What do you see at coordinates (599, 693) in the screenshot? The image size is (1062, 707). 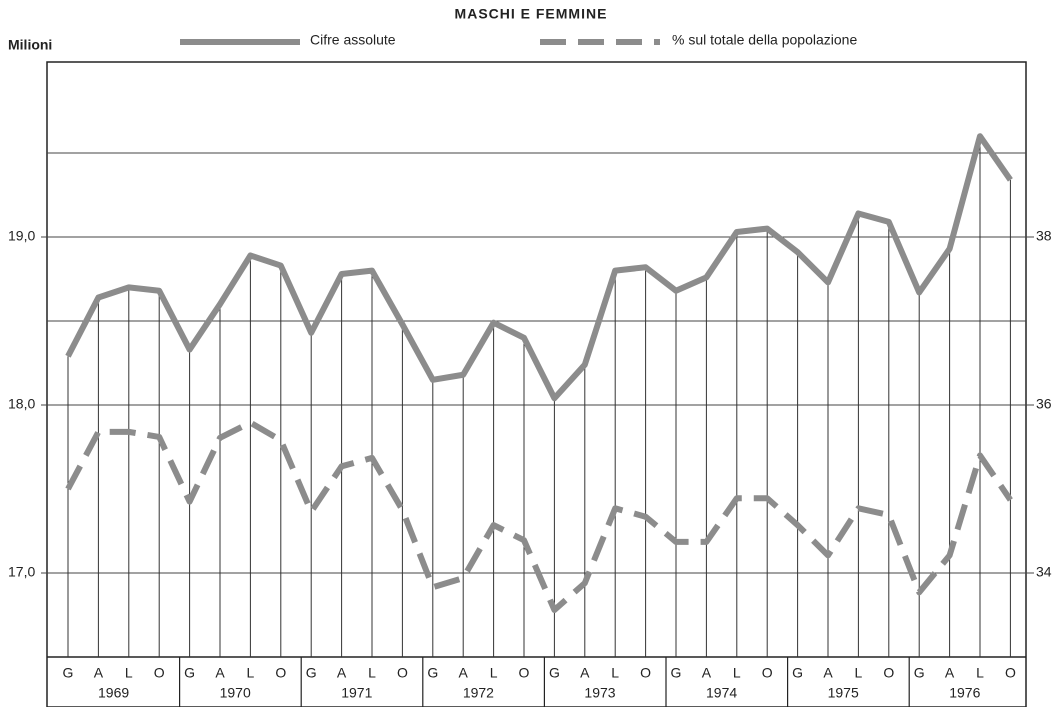 I see `year-label: 1973` at bounding box center [599, 693].